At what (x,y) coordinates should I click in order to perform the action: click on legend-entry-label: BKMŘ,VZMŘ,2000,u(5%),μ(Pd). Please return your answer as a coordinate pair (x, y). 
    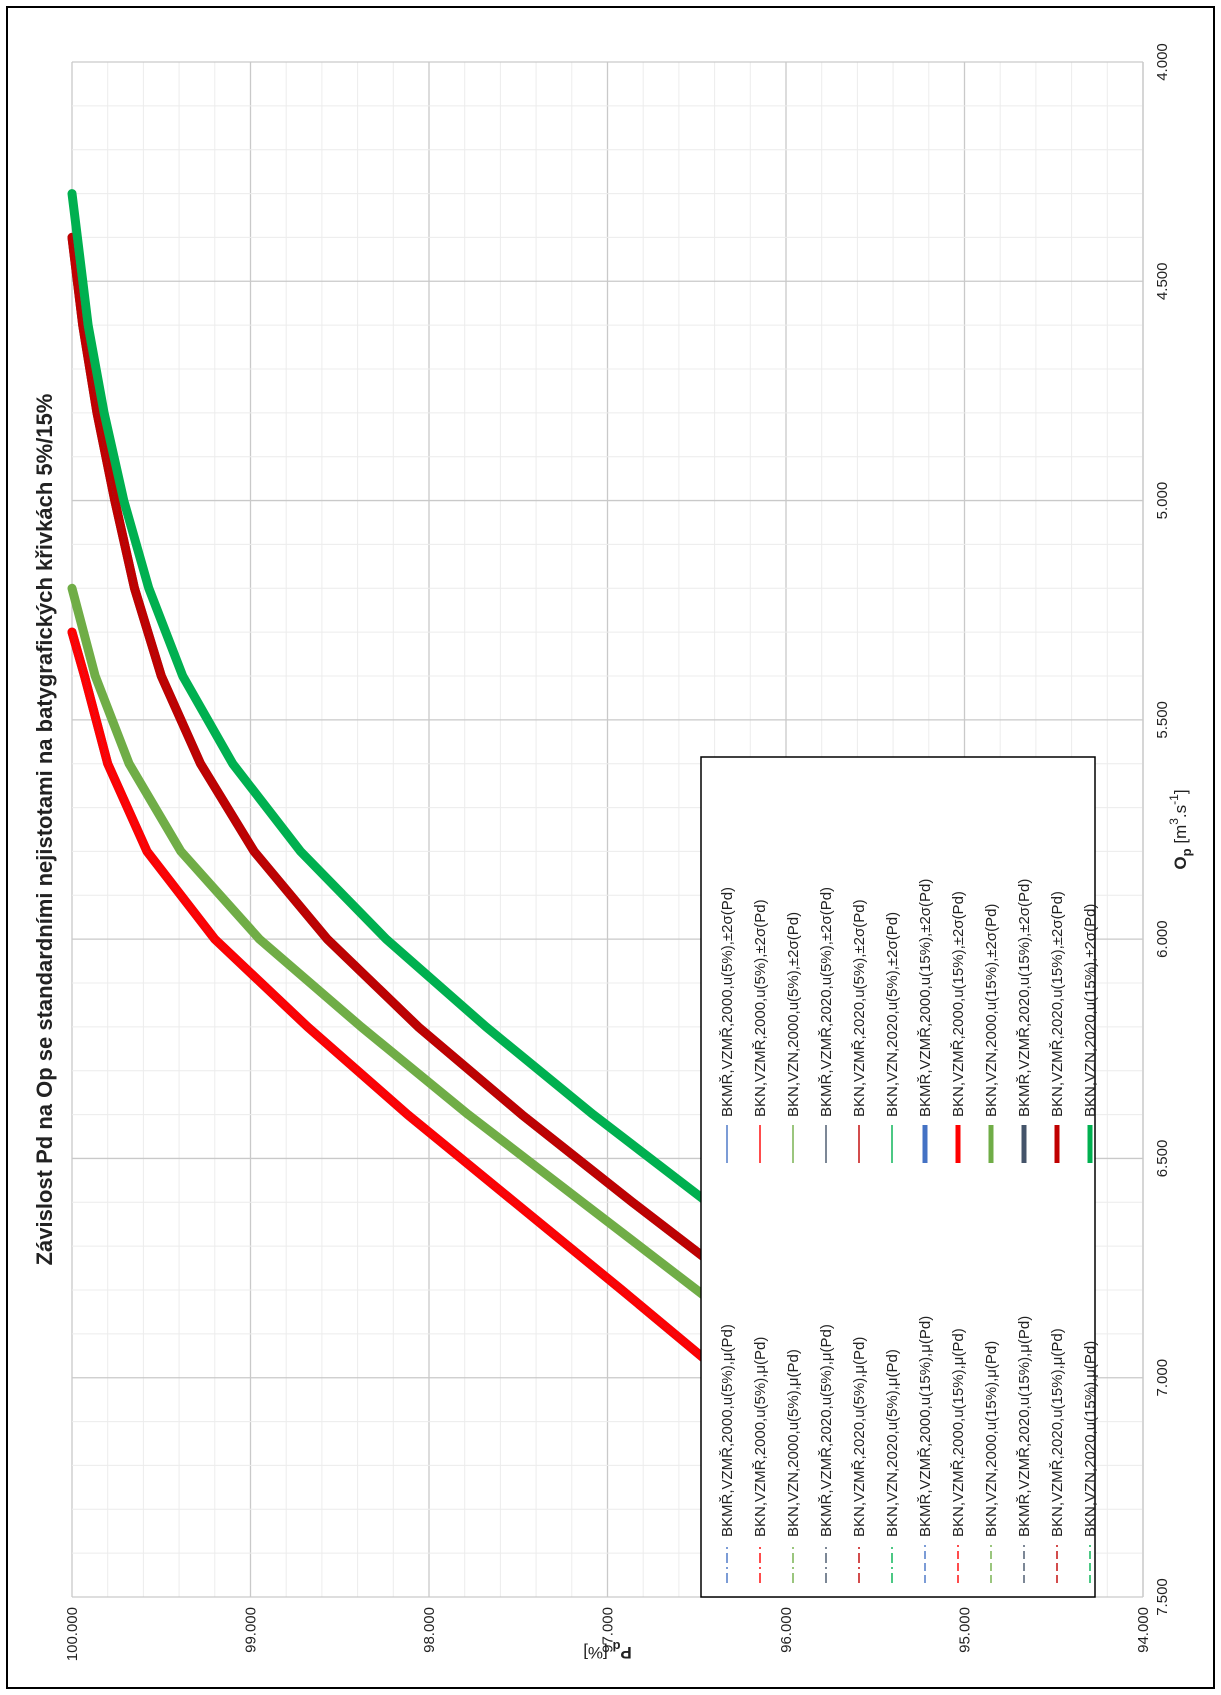
    Looking at the image, I should click on (727, 1430).